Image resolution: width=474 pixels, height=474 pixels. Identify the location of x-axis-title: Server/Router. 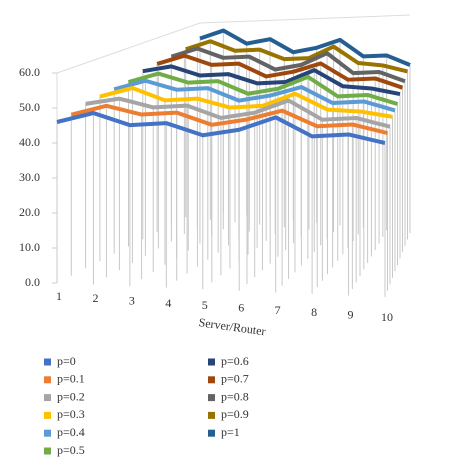
(232, 326).